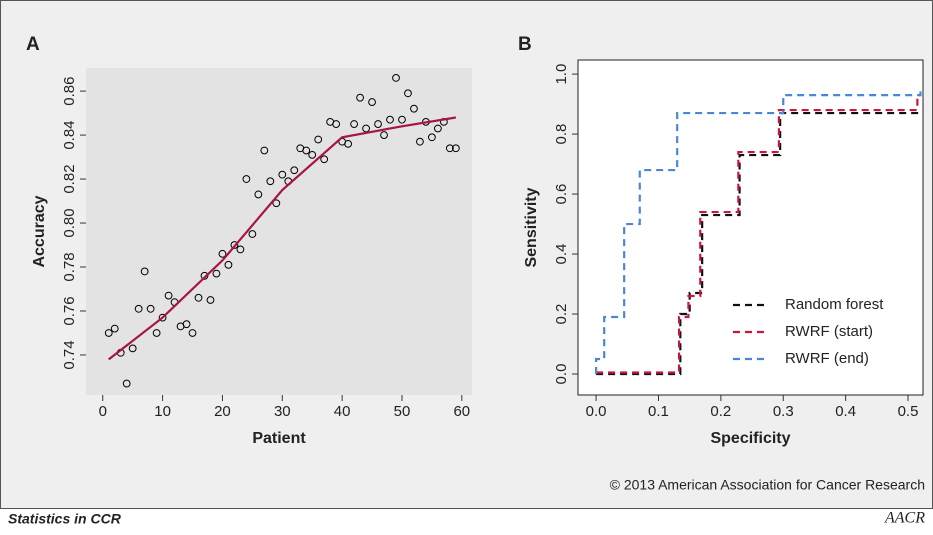 The width and height of the screenshot is (933, 535). I want to click on x-tick-label: 0.3, so click(783, 411).